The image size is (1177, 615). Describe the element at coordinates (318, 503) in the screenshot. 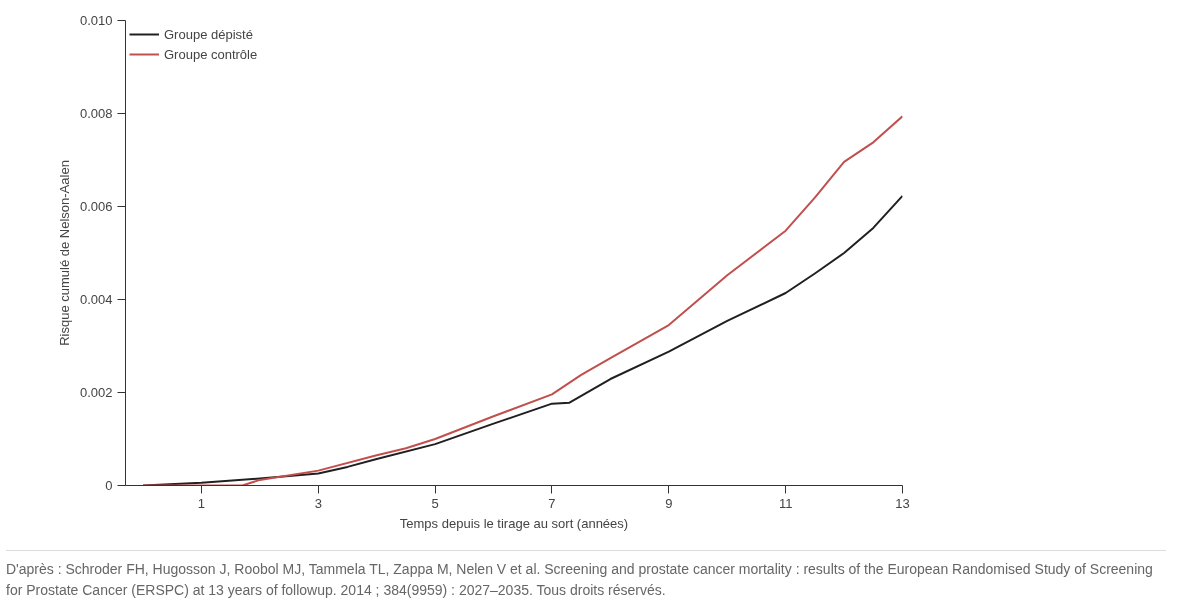

I see `x-tick-label: 3` at that location.